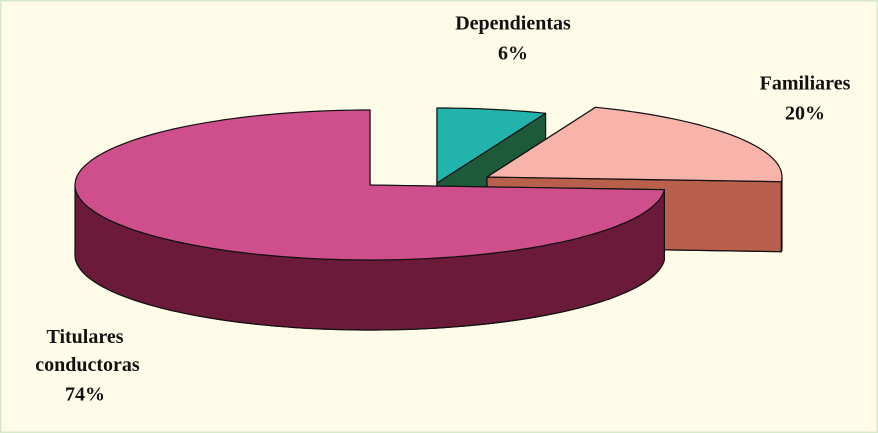  I want to click on slice-label: Titulares conductoras, so click(85, 351).